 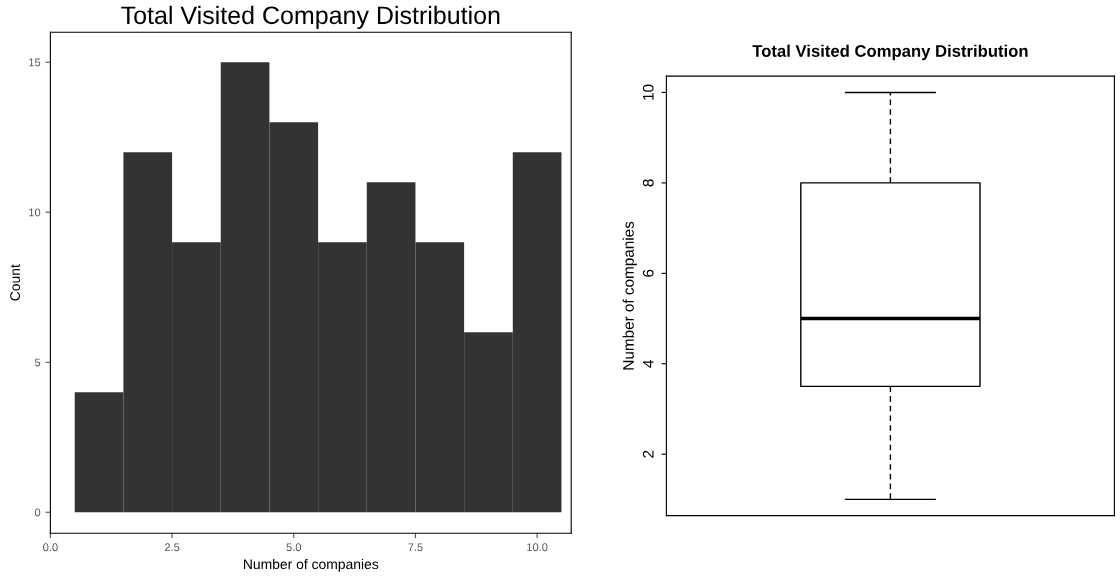 I want to click on x-tick-label: 10.0, so click(x=537, y=547).